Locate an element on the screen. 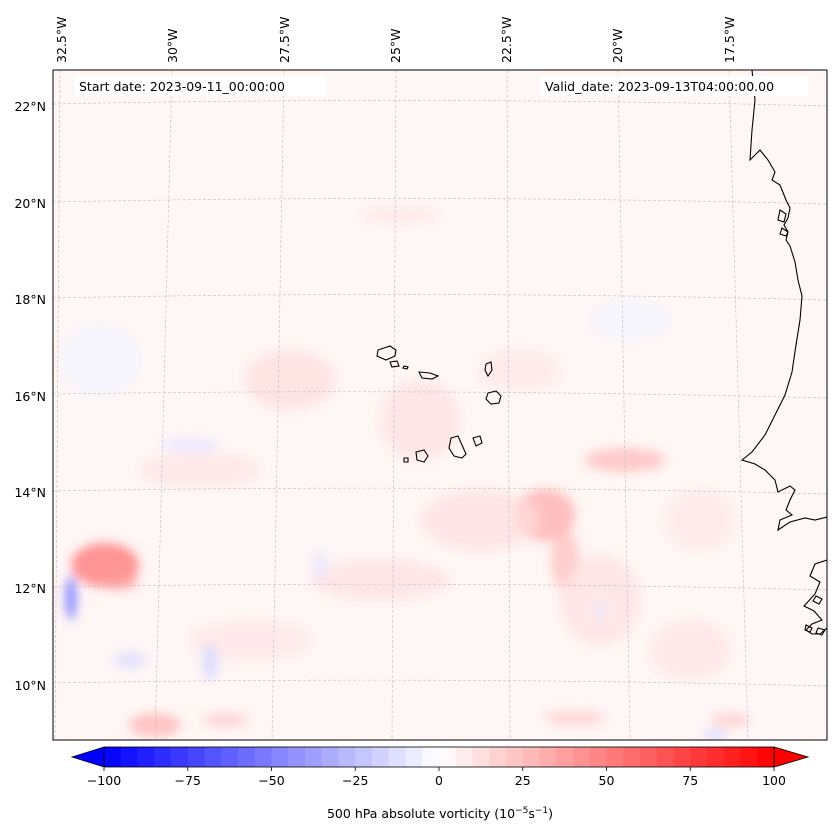 Image resolution: width=837 pixels, height=839 pixels. island-sao-nicolau is located at coordinates (429, 375).